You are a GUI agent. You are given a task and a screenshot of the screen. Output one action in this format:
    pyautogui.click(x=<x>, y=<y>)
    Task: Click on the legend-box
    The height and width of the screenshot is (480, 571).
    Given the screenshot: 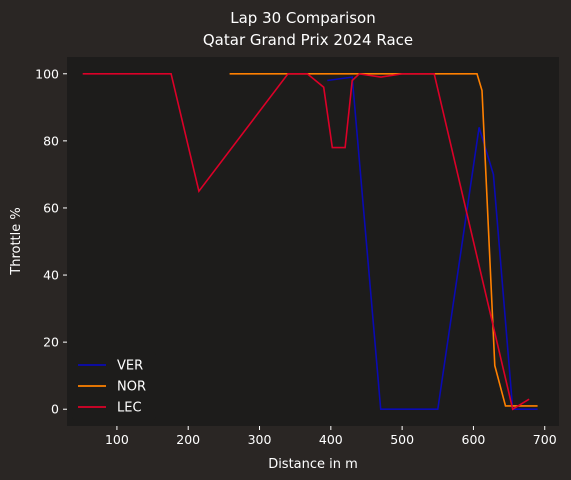 What is the action you would take?
    pyautogui.click(x=114, y=386)
    